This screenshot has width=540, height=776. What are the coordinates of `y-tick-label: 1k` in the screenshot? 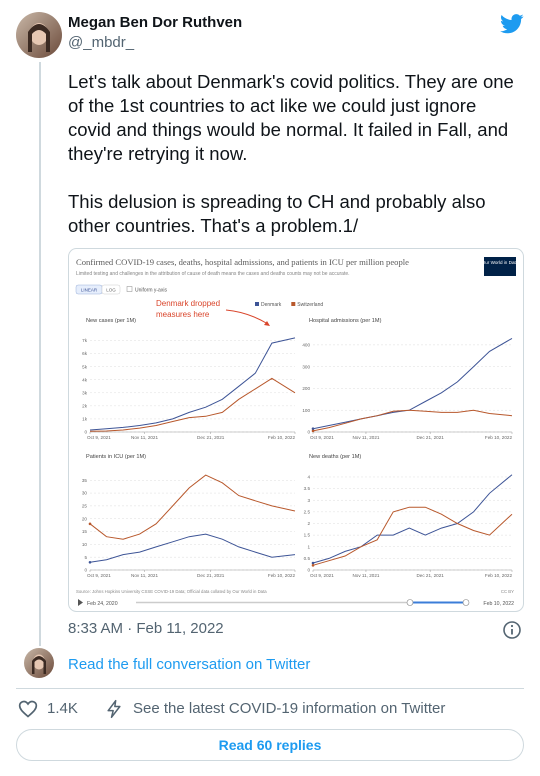 It's located at (85, 419).